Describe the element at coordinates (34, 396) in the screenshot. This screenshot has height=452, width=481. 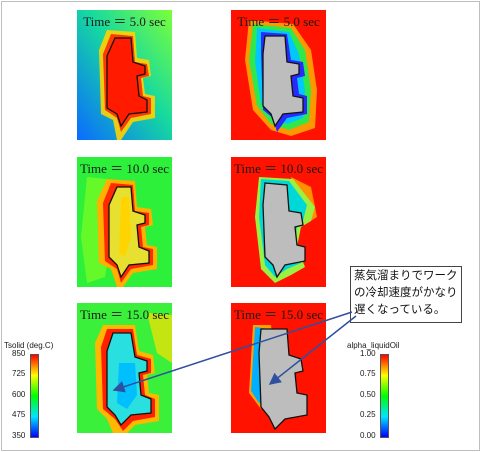
I see `colorbar-tsolid` at that location.